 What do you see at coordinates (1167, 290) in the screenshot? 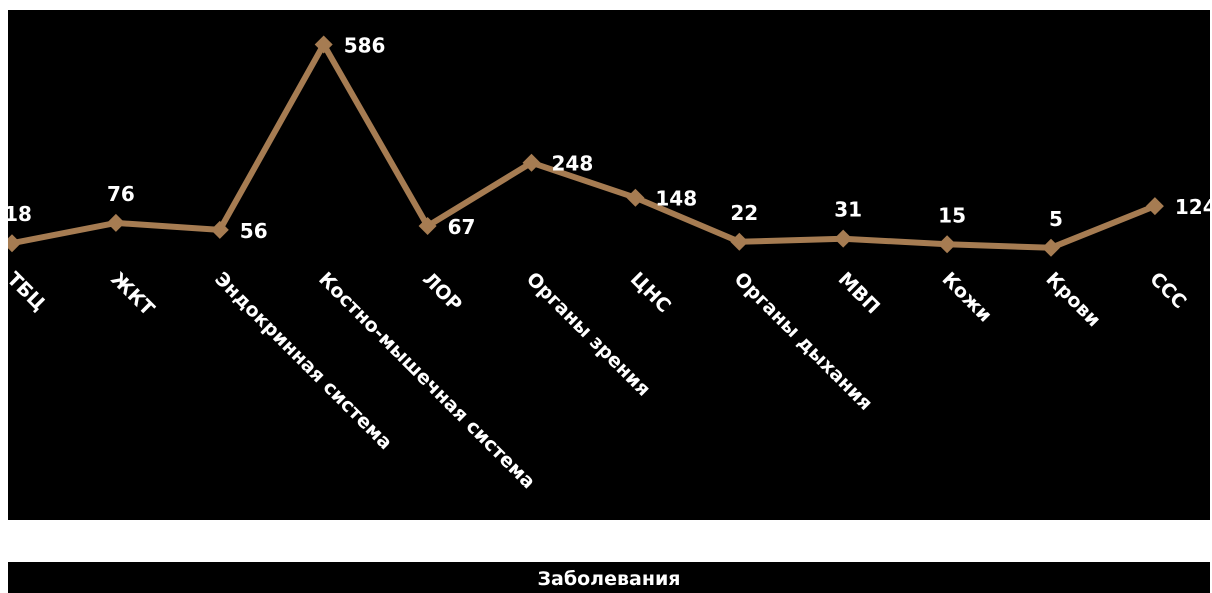
I see `x-tick-label: ССС` at bounding box center [1167, 290].